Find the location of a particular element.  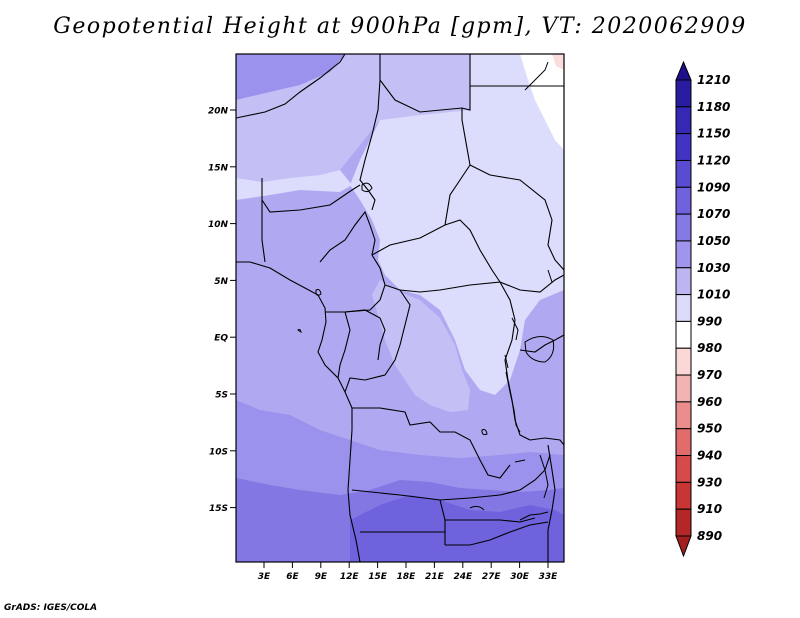

border-kenya-uganda is located at coordinates (541, 343).